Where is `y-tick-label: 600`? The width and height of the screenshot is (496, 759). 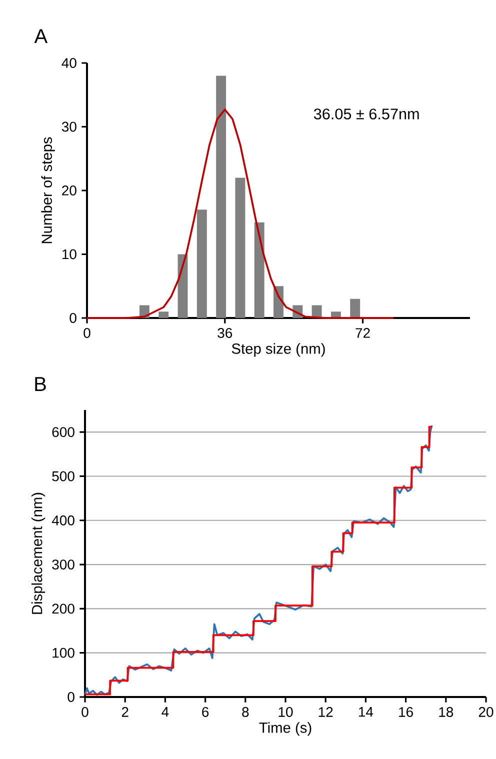 y-tick-label: 600 is located at coordinates (63, 432).